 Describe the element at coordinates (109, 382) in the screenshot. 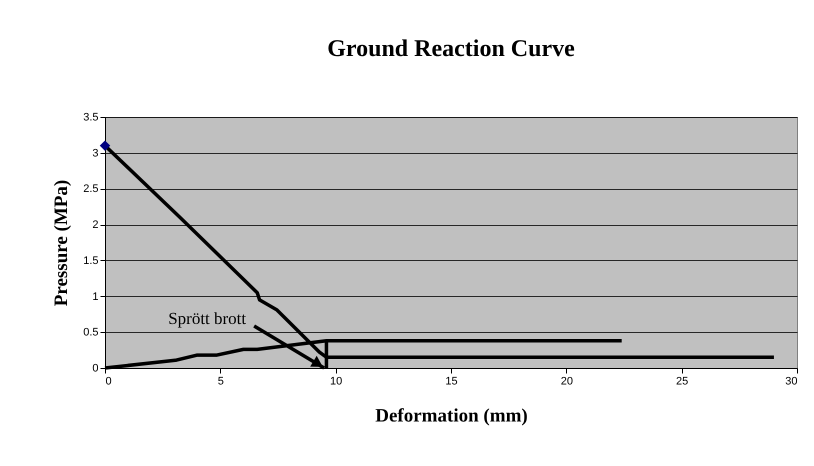

I see `x-tick-label: 0` at that location.